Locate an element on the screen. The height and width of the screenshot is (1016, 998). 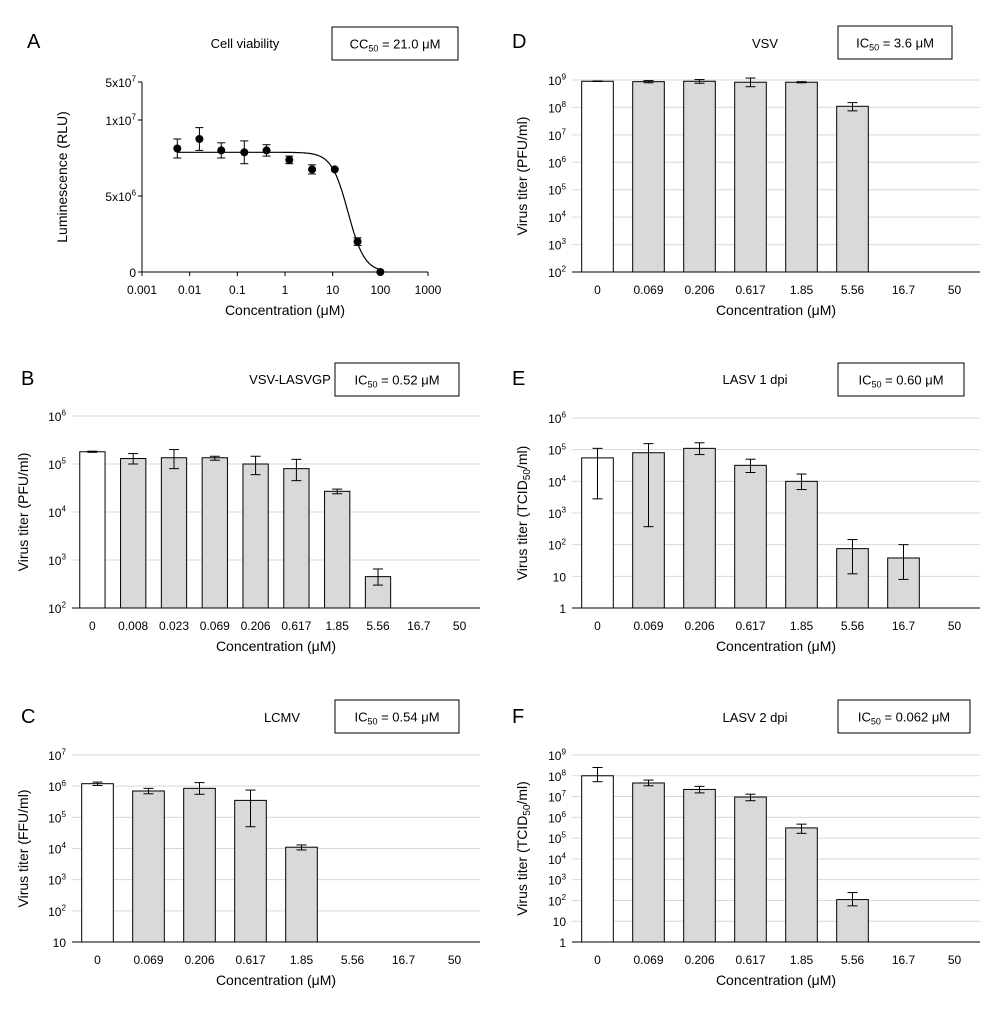
panel-letter: F is located at coordinates (518, 717).